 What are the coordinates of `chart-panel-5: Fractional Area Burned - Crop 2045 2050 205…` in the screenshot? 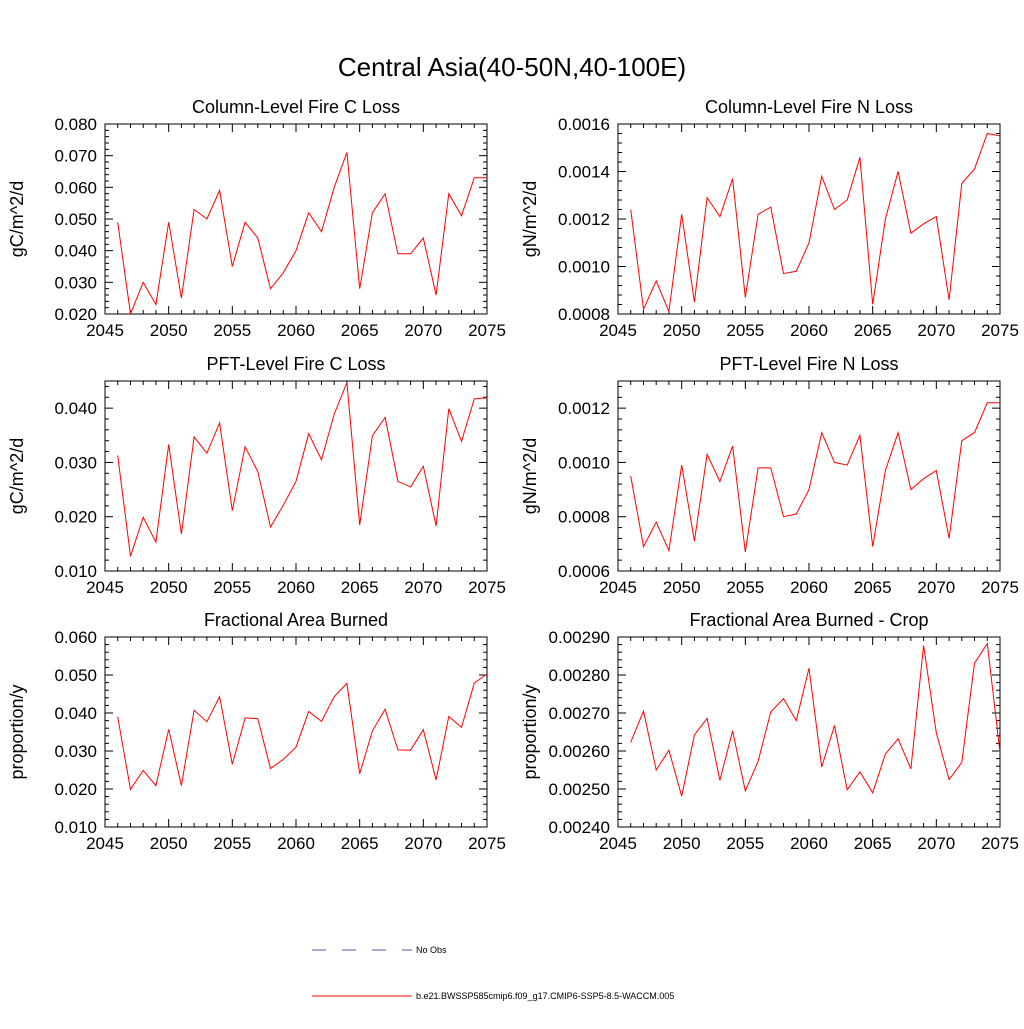 It's located at (769, 731).